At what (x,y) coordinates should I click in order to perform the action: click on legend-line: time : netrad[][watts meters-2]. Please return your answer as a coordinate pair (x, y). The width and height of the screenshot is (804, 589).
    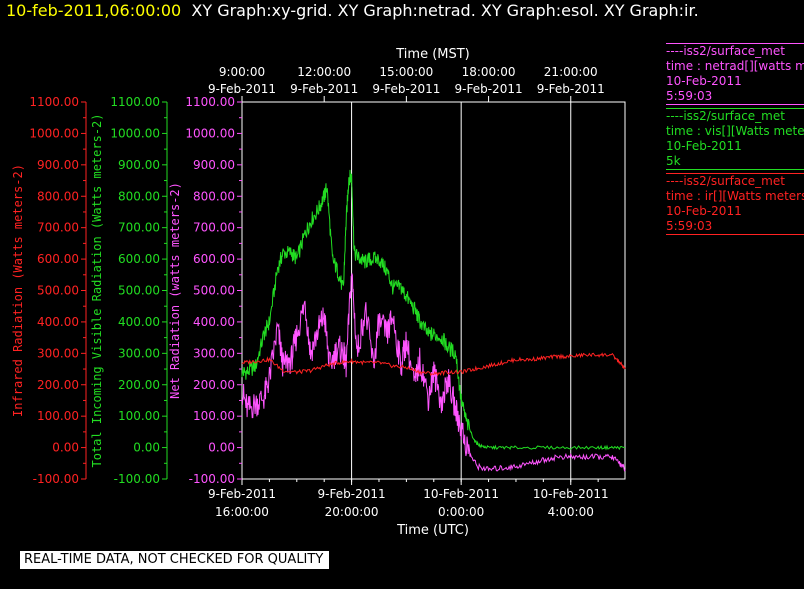
    Looking at the image, I should click on (735, 66).